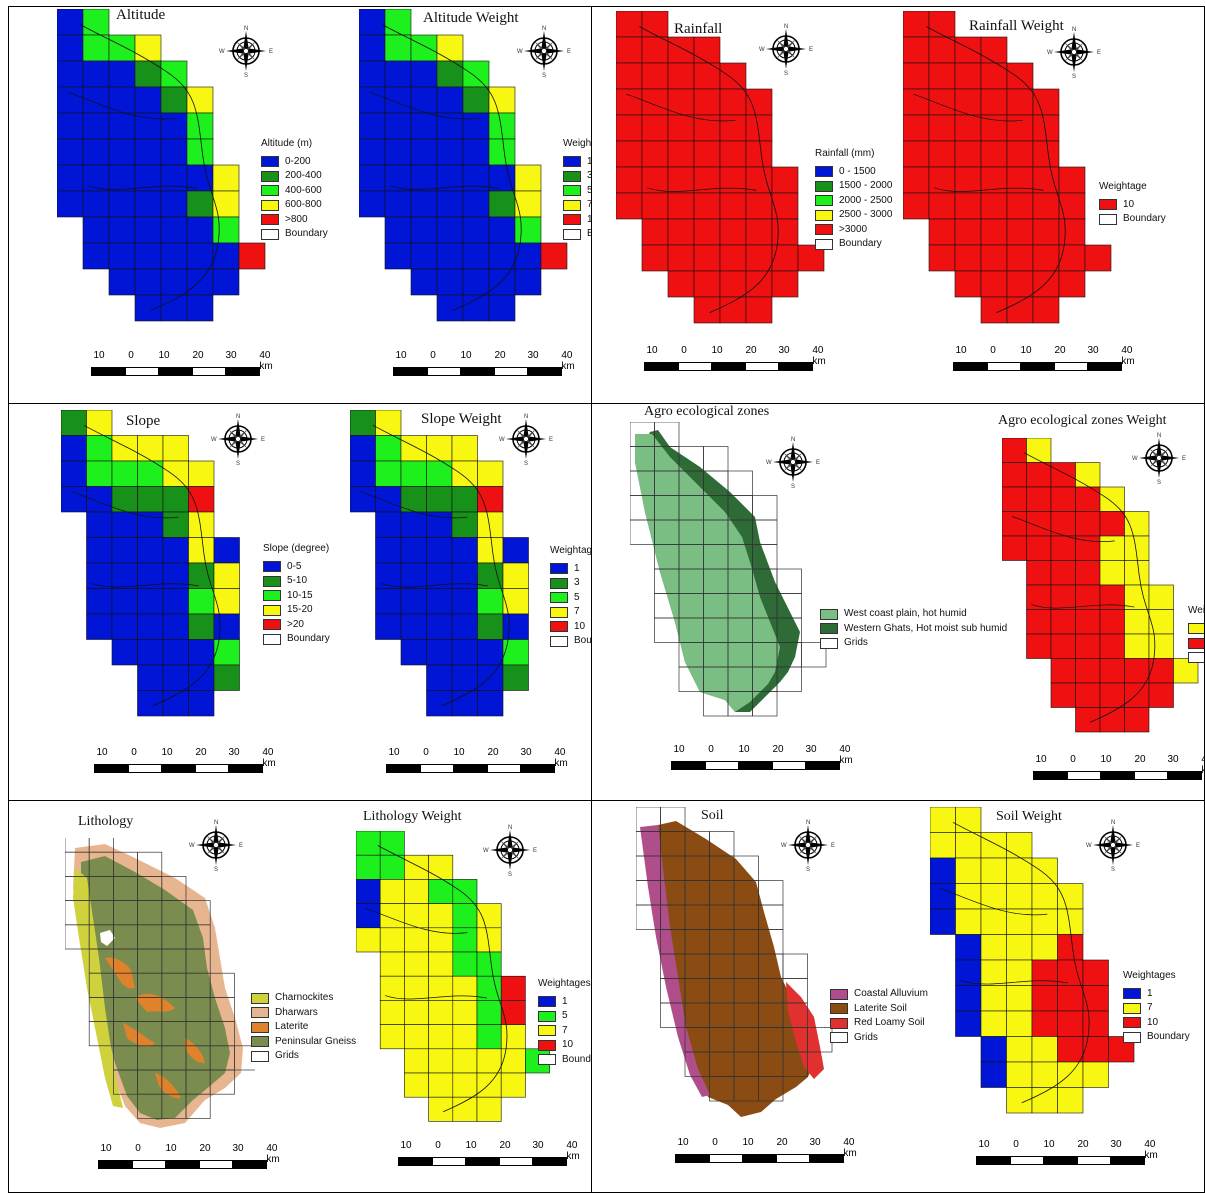 The height and width of the screenshot is (1193, 1205). I want to click on legend-item: 1500 - 2000, so click(853, 186).